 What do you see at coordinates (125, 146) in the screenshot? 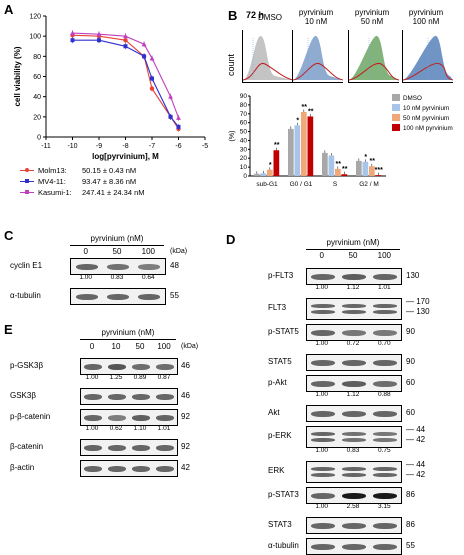
I see `x-tick-label: -8` at bounding box center [125, 146].